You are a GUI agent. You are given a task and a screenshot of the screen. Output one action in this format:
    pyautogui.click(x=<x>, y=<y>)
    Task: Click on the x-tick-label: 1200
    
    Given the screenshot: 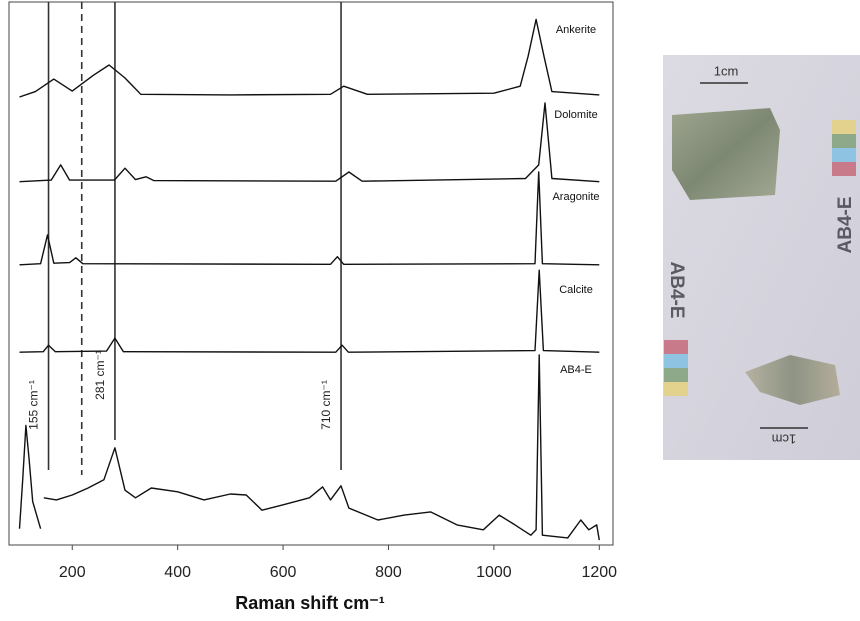 What is the action you would take?
    pyautogui.click(x=599, y=572)
    